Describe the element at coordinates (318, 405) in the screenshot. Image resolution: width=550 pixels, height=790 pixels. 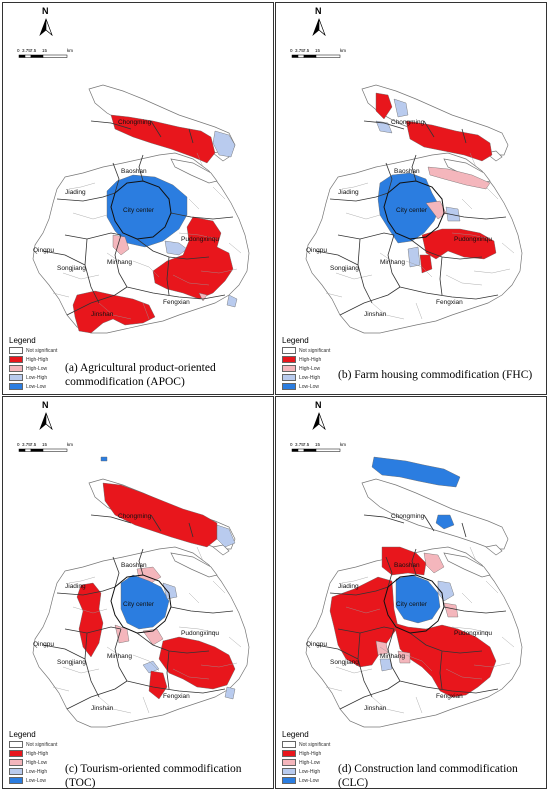
I see `north-label: N` at that location.